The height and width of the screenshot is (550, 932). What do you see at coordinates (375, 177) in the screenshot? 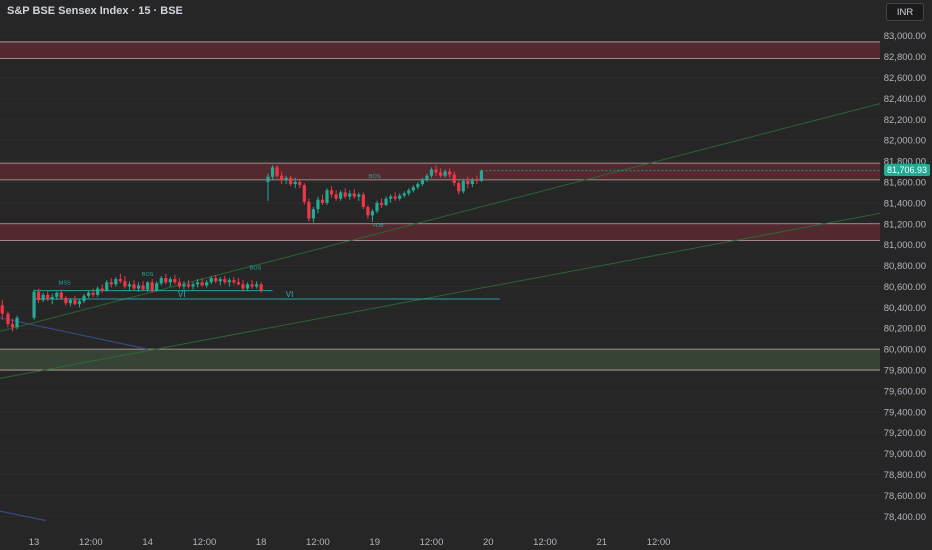
I see `annotation-label: BOS` at bounding box center [375, 177].